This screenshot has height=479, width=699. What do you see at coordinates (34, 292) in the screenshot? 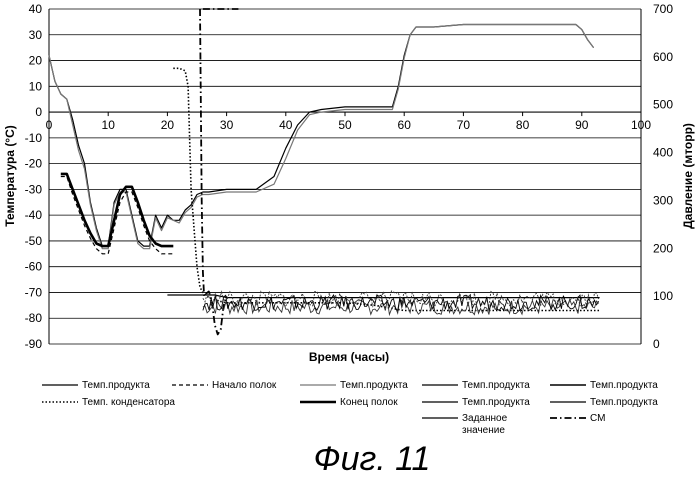
I see `left-tick-label: -70` at bounding box center [34, 292].